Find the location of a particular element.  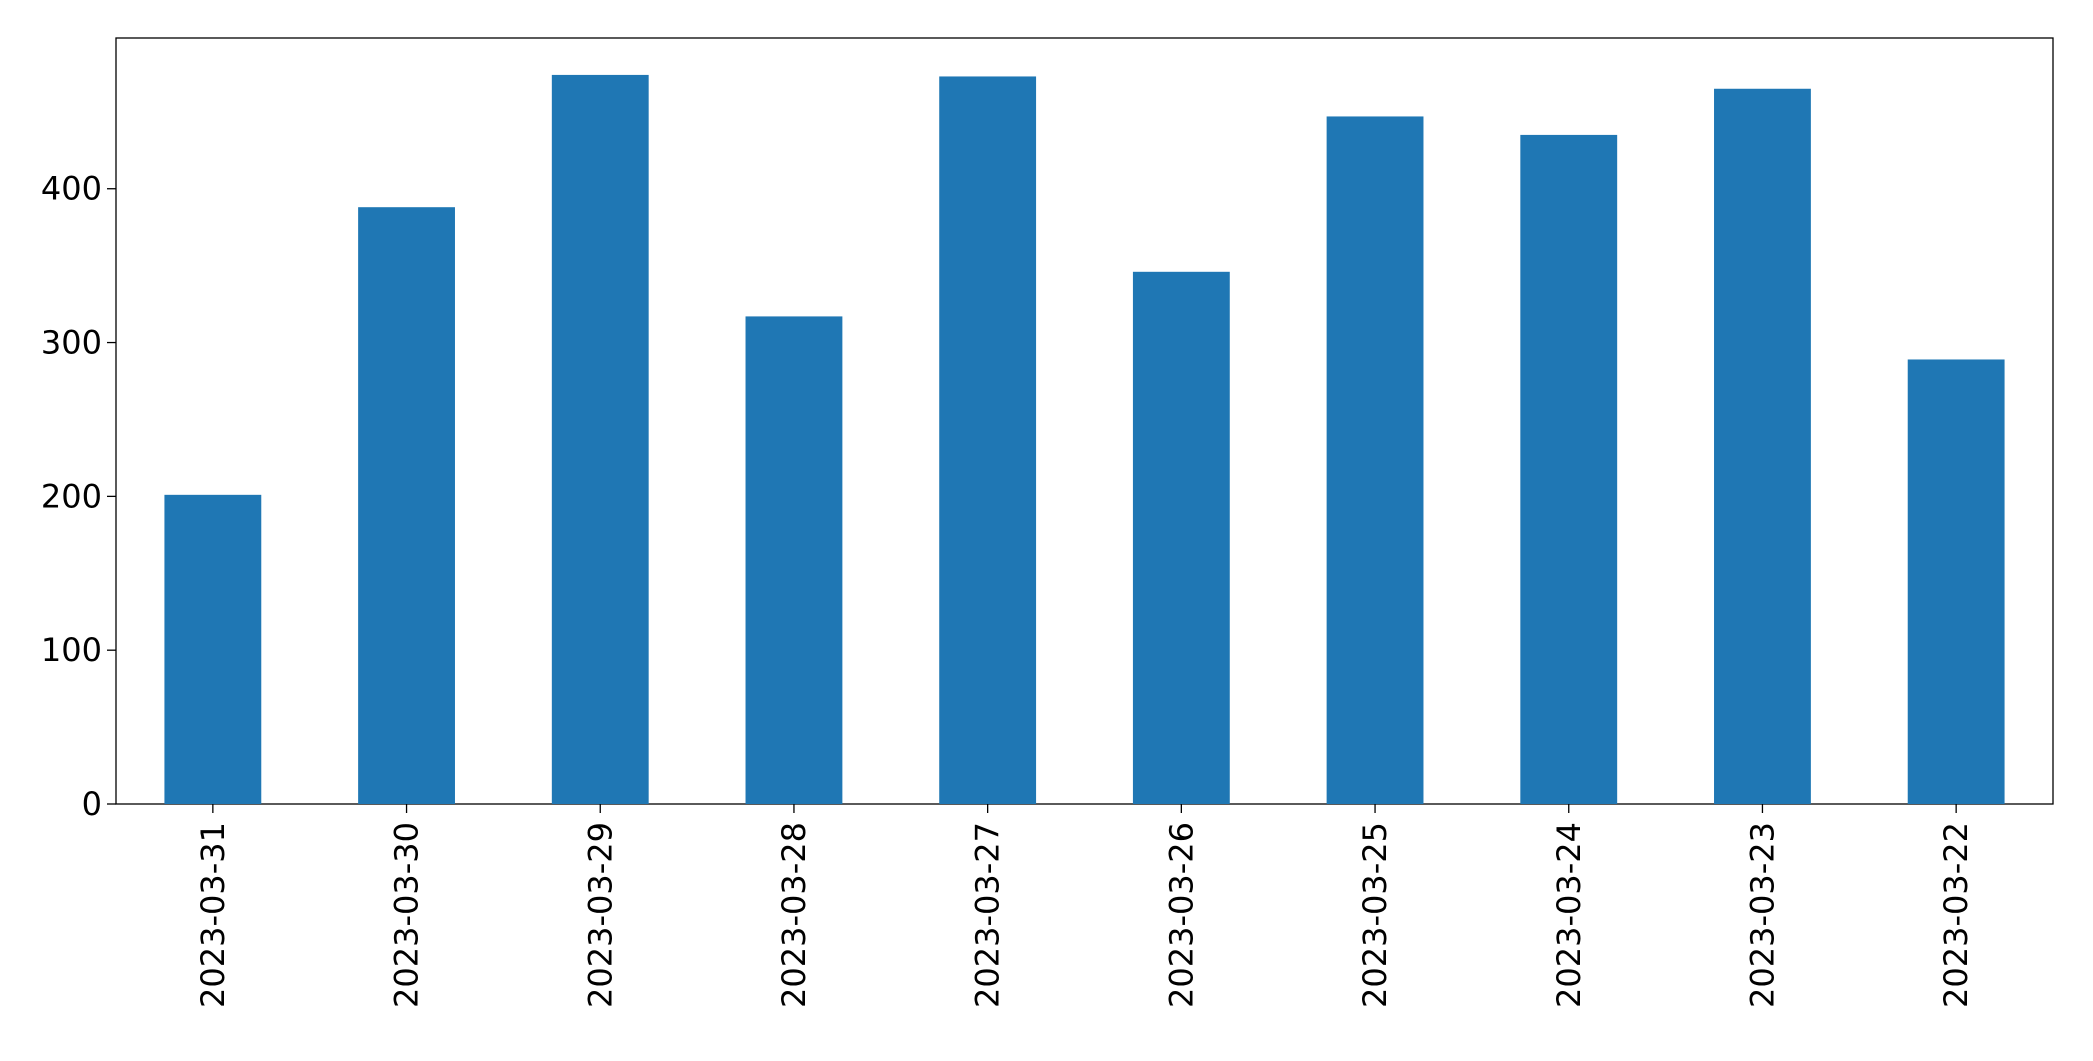

x-tick-label: 2023-03-28 is located at coordinates (794, 915).